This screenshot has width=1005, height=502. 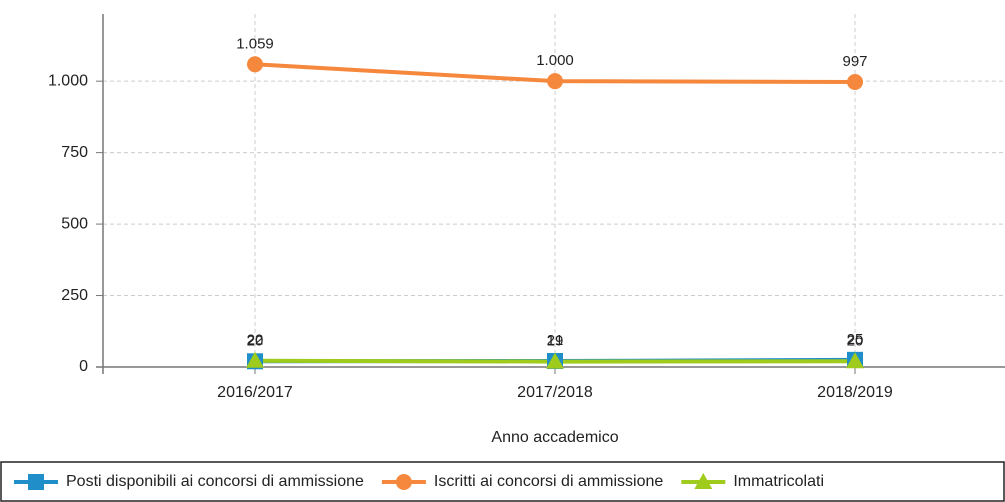 I want to click on x-tick-label: 2016/2017, so click(x=255, y=392).